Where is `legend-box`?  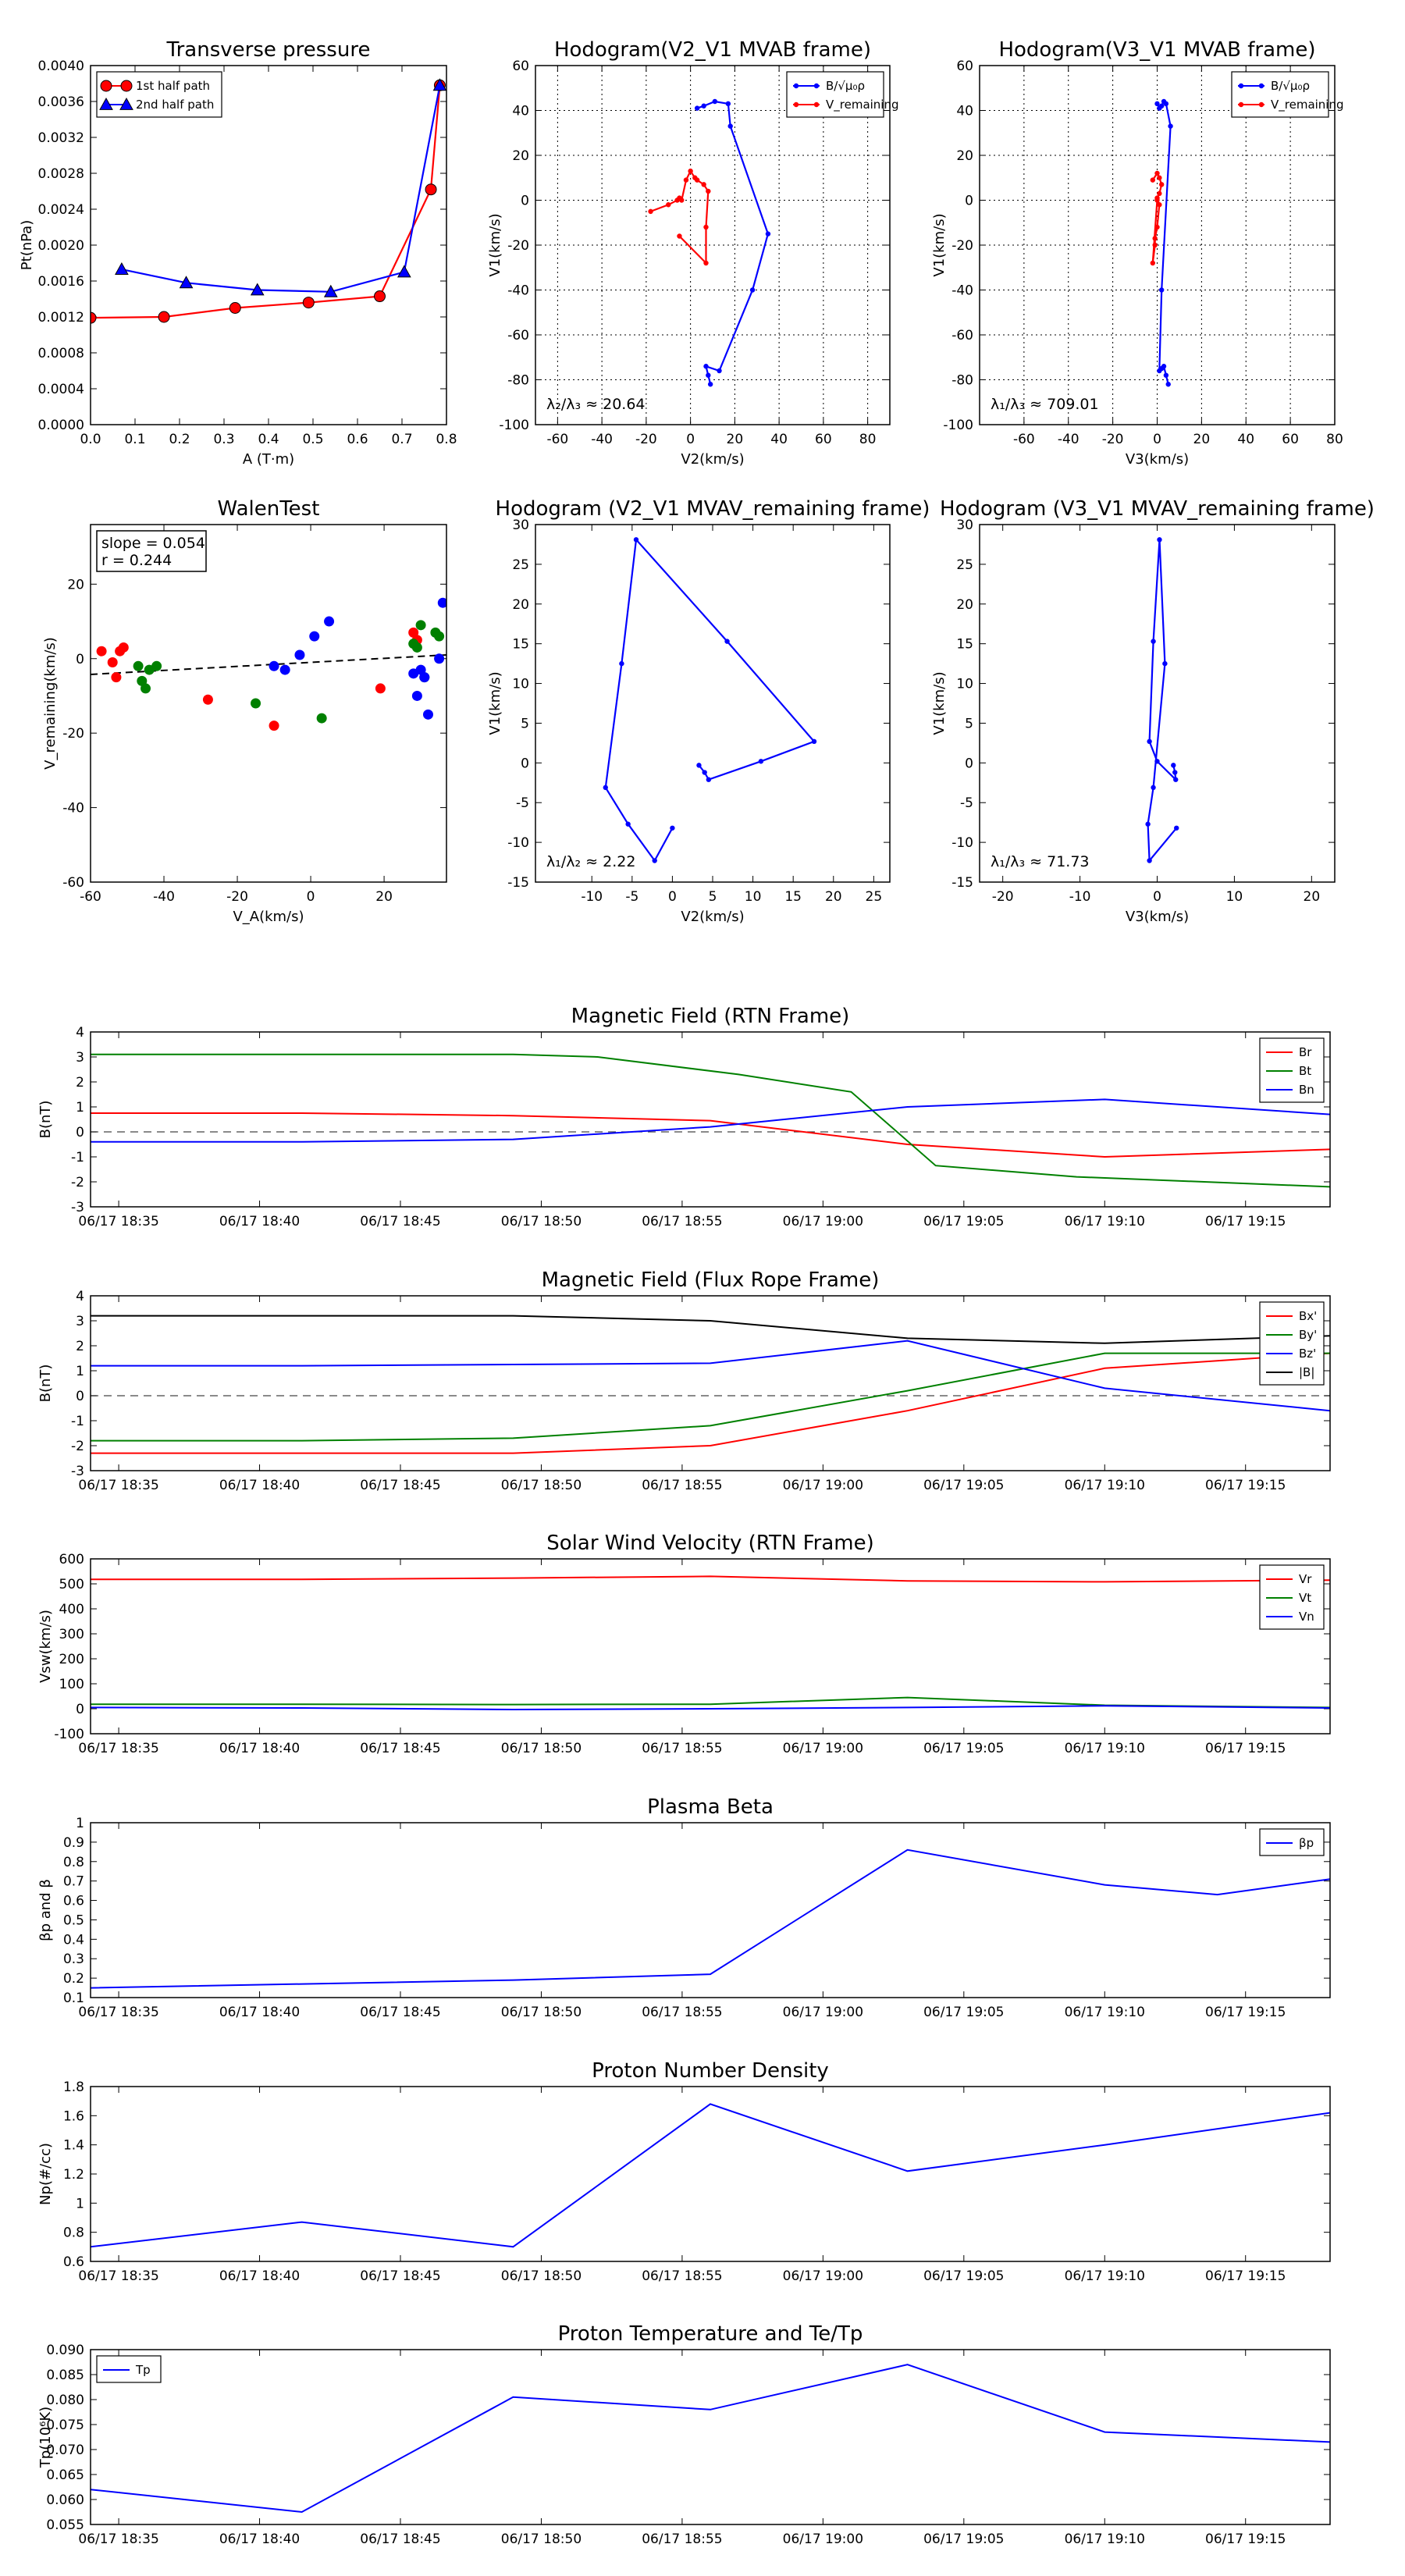 legend-box is located at coordinates (159, 94).